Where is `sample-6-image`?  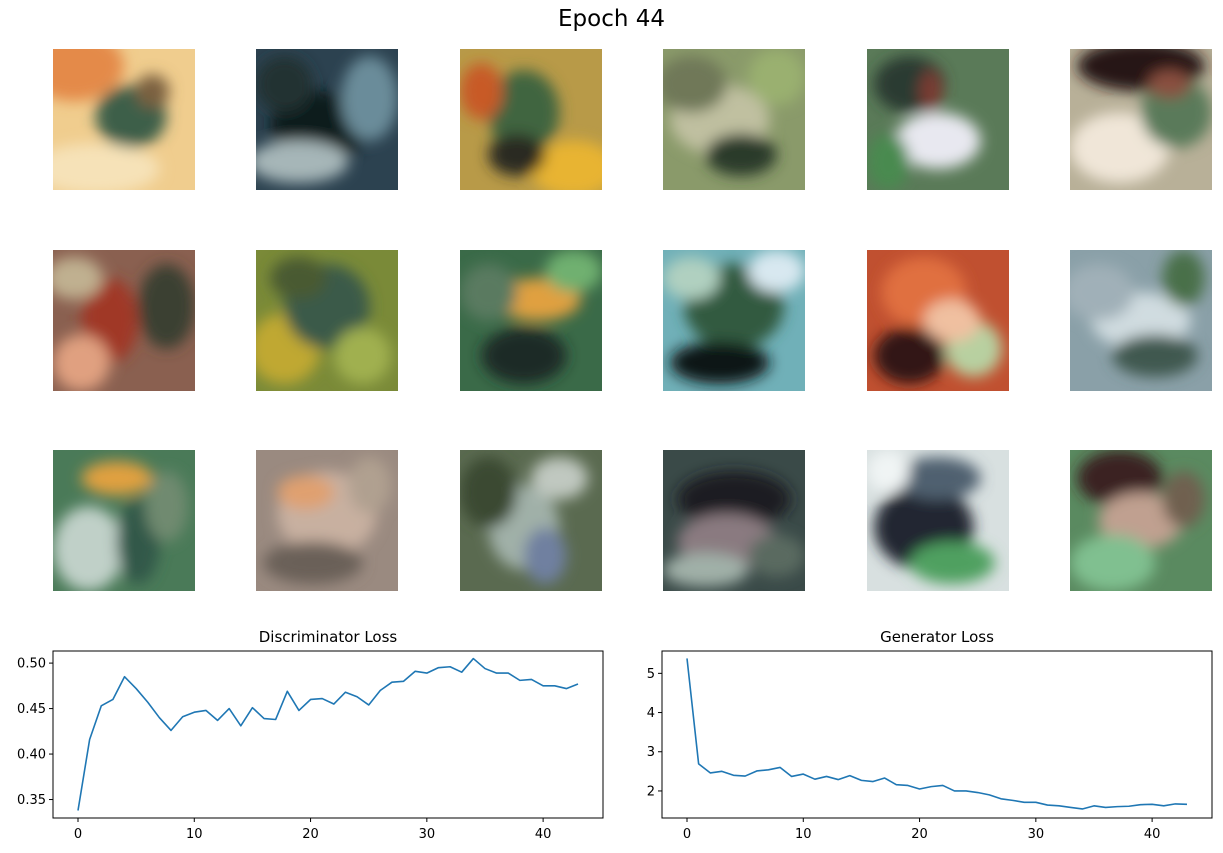
sample-6-image is located at coordinates (1141, 119).